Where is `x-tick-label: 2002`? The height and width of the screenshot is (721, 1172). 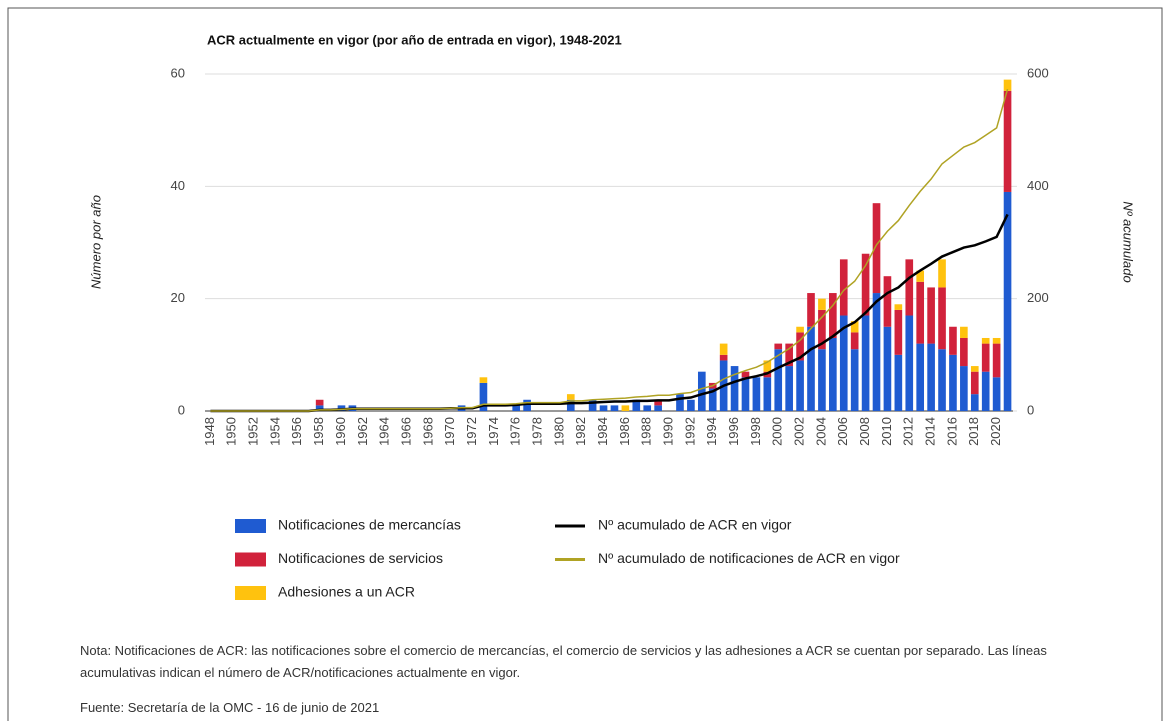 x-tick-label: 2002 is located at coordinates (799, 431).